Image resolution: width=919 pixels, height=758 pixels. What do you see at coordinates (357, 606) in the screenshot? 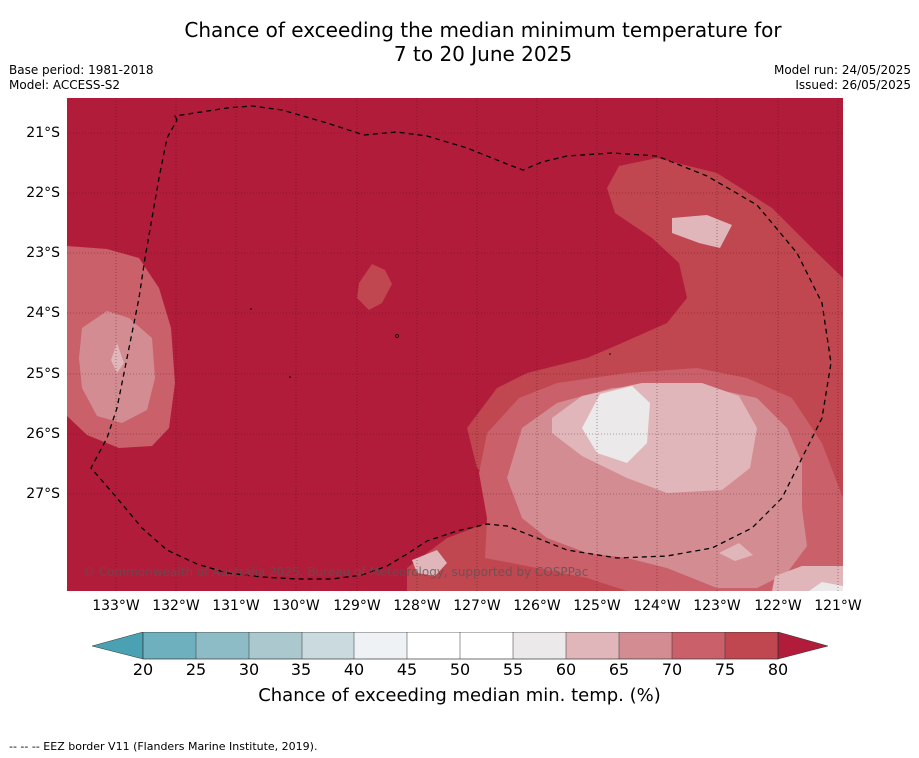
I see `lon-label: 129°W` at bounding box center [357, 606].